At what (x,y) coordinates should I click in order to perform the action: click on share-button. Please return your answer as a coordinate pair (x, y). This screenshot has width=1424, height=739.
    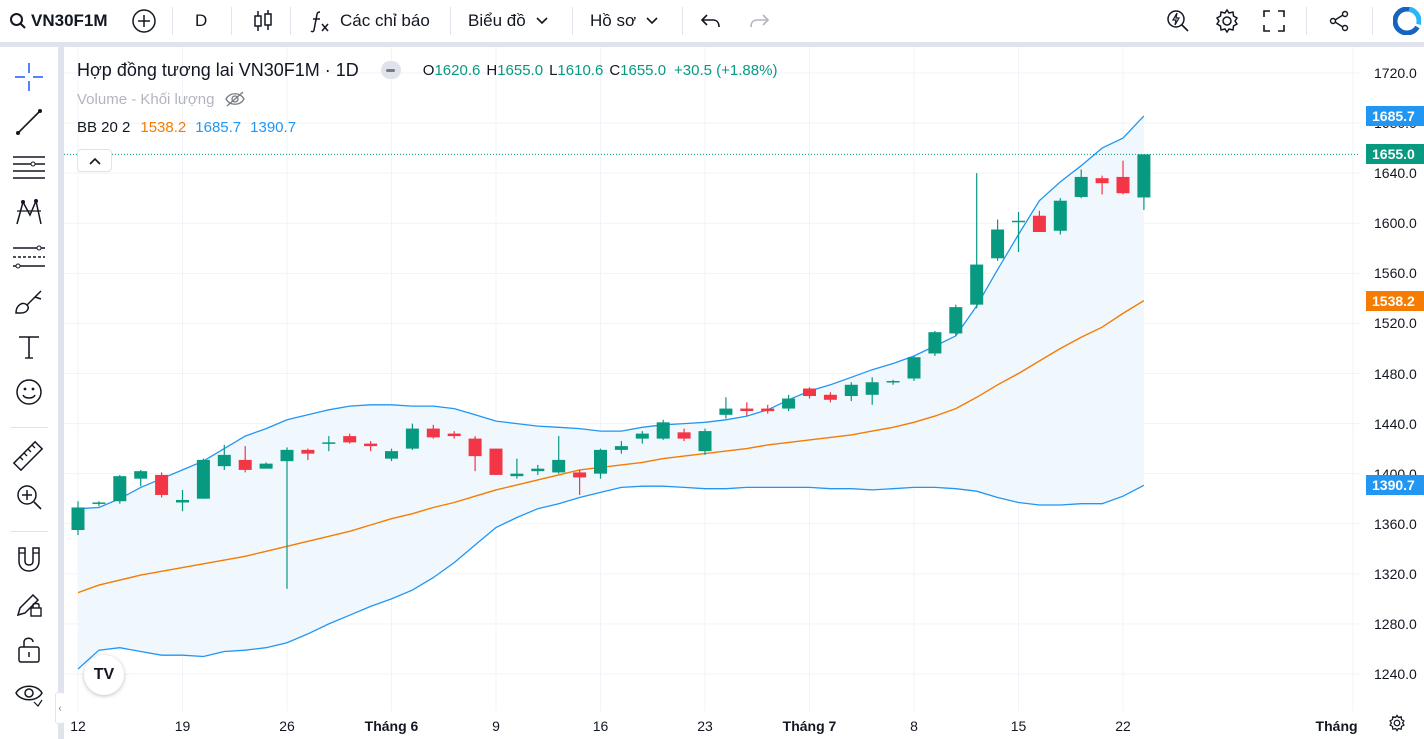
    Looking at the image, I should click on (1339, 21).